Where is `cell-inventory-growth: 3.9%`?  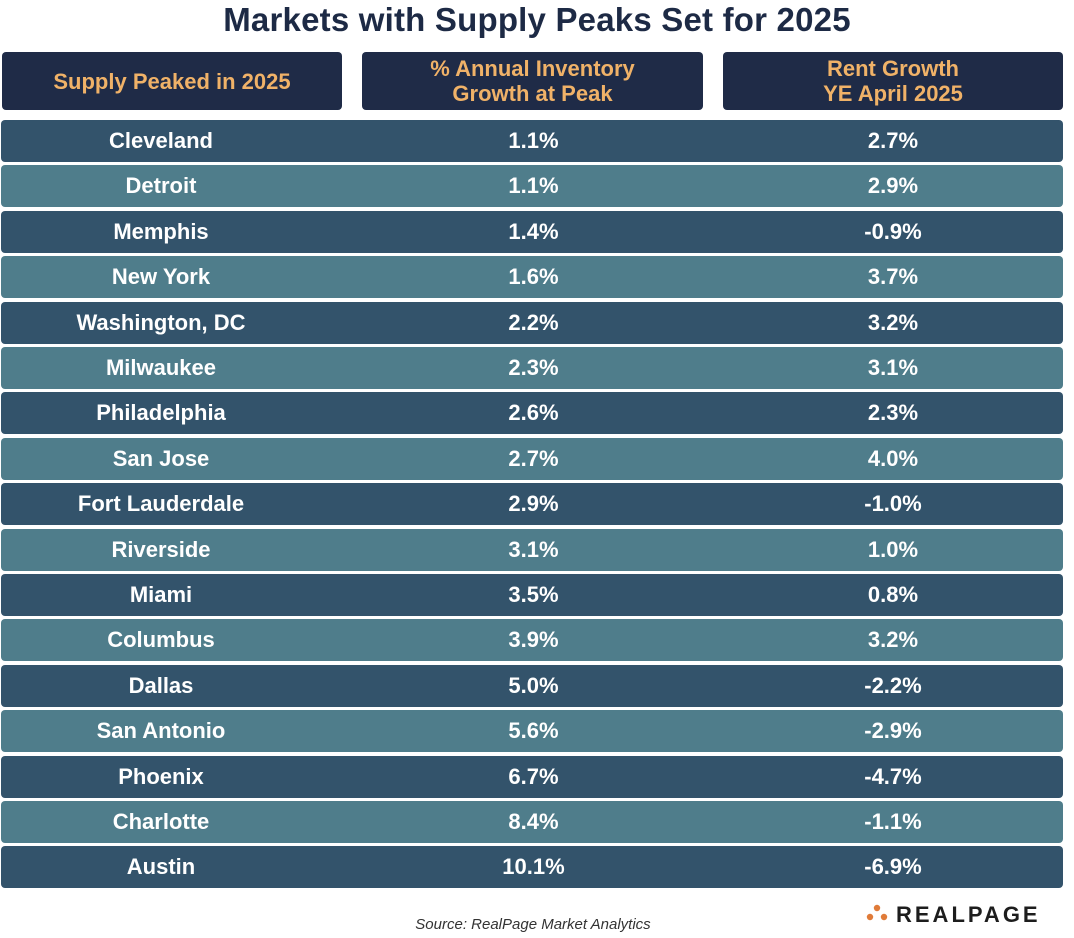 cell-inventory-growth: 3.9% is located at coordinates (533, 640).